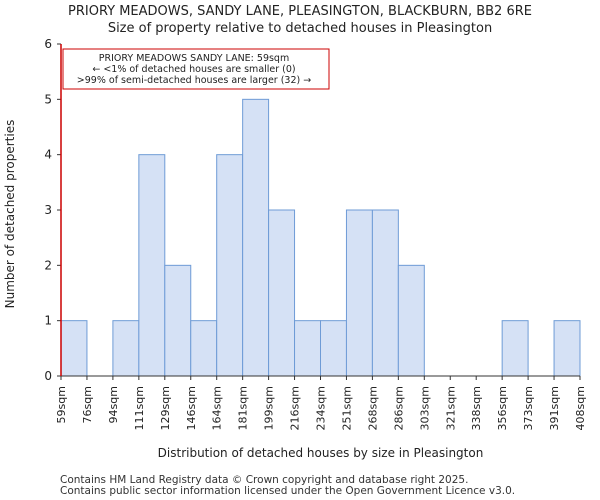  I want to click on y-tick-label: 6, so click(48, 44).